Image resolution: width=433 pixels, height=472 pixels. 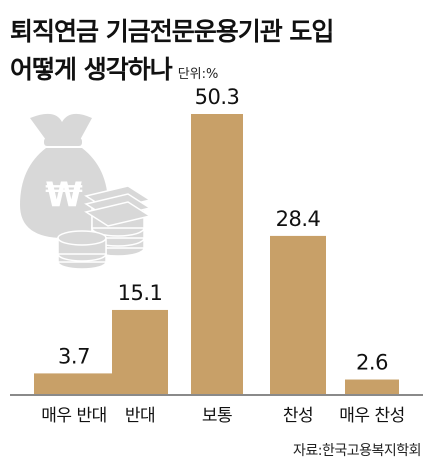 I want to click on chart-title-line1: 퇴직연금 기금전문운용기관 도입, so click(x=172, y=30).